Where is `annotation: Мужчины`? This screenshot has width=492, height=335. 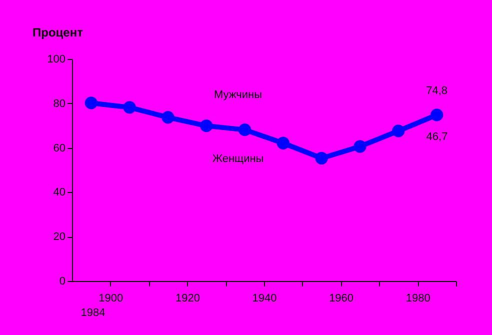
annotation: Мужчины is located at coordinates (238, 95).